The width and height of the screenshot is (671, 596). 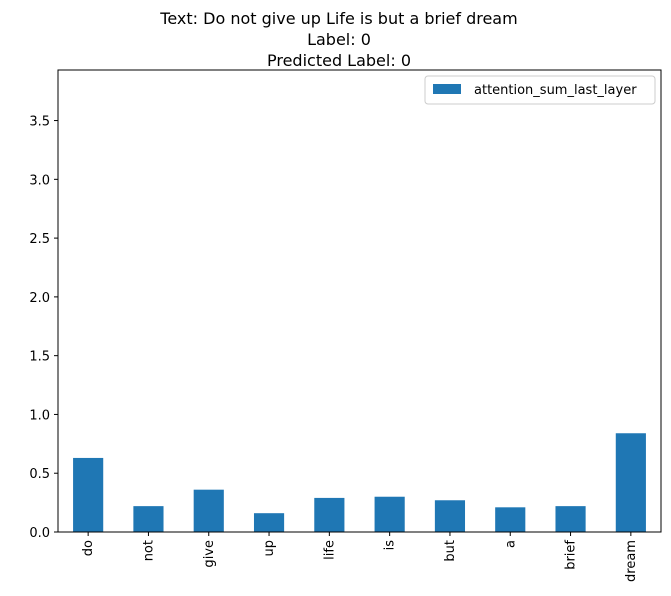 I want to click on x-axis: do not give up life is but a brief dream, so click(x=360, y=557).